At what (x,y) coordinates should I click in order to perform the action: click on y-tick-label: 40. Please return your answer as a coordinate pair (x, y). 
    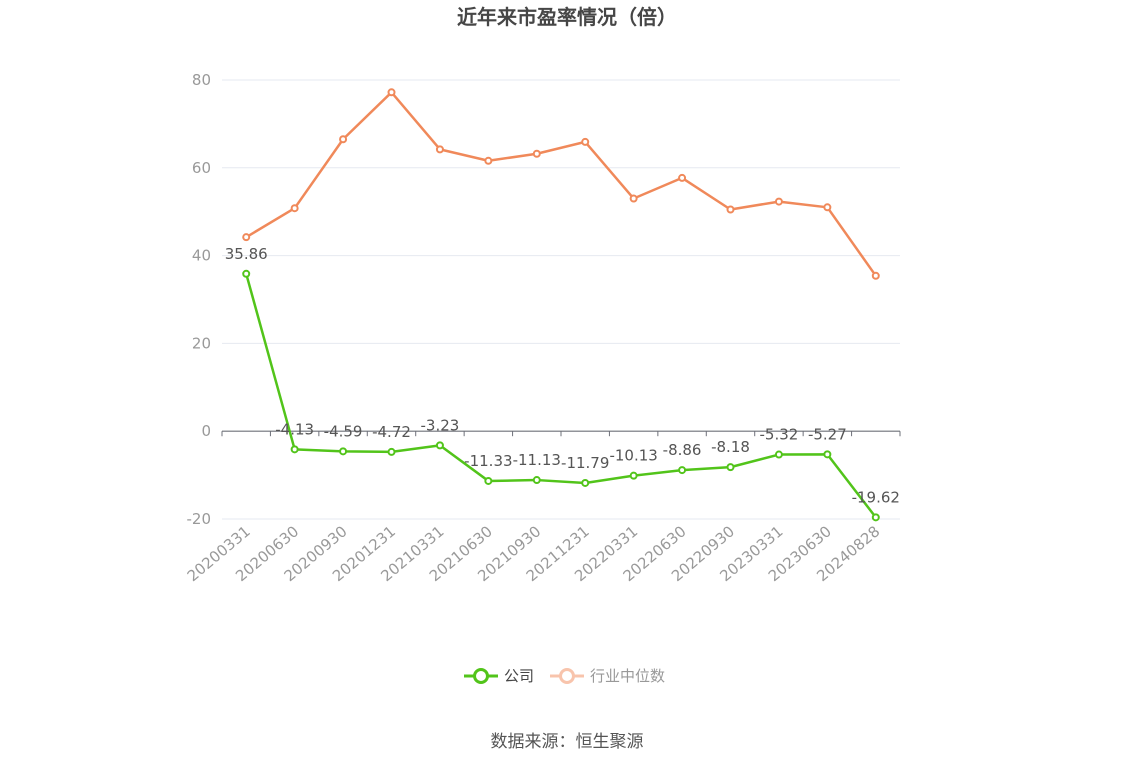
    Looking at the image, I should click on (201, 256).